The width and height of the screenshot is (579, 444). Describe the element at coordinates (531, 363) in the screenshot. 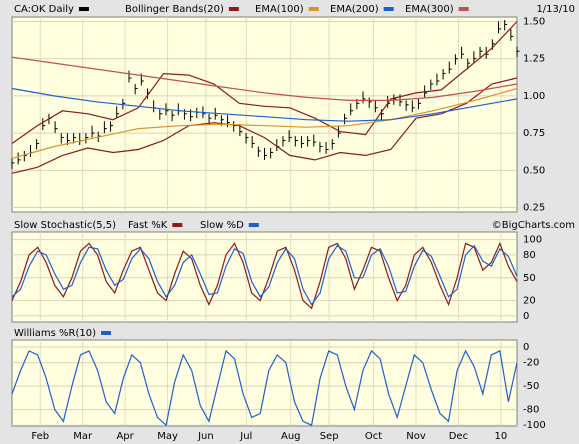

I see `y-tick-label: -20` at that location.